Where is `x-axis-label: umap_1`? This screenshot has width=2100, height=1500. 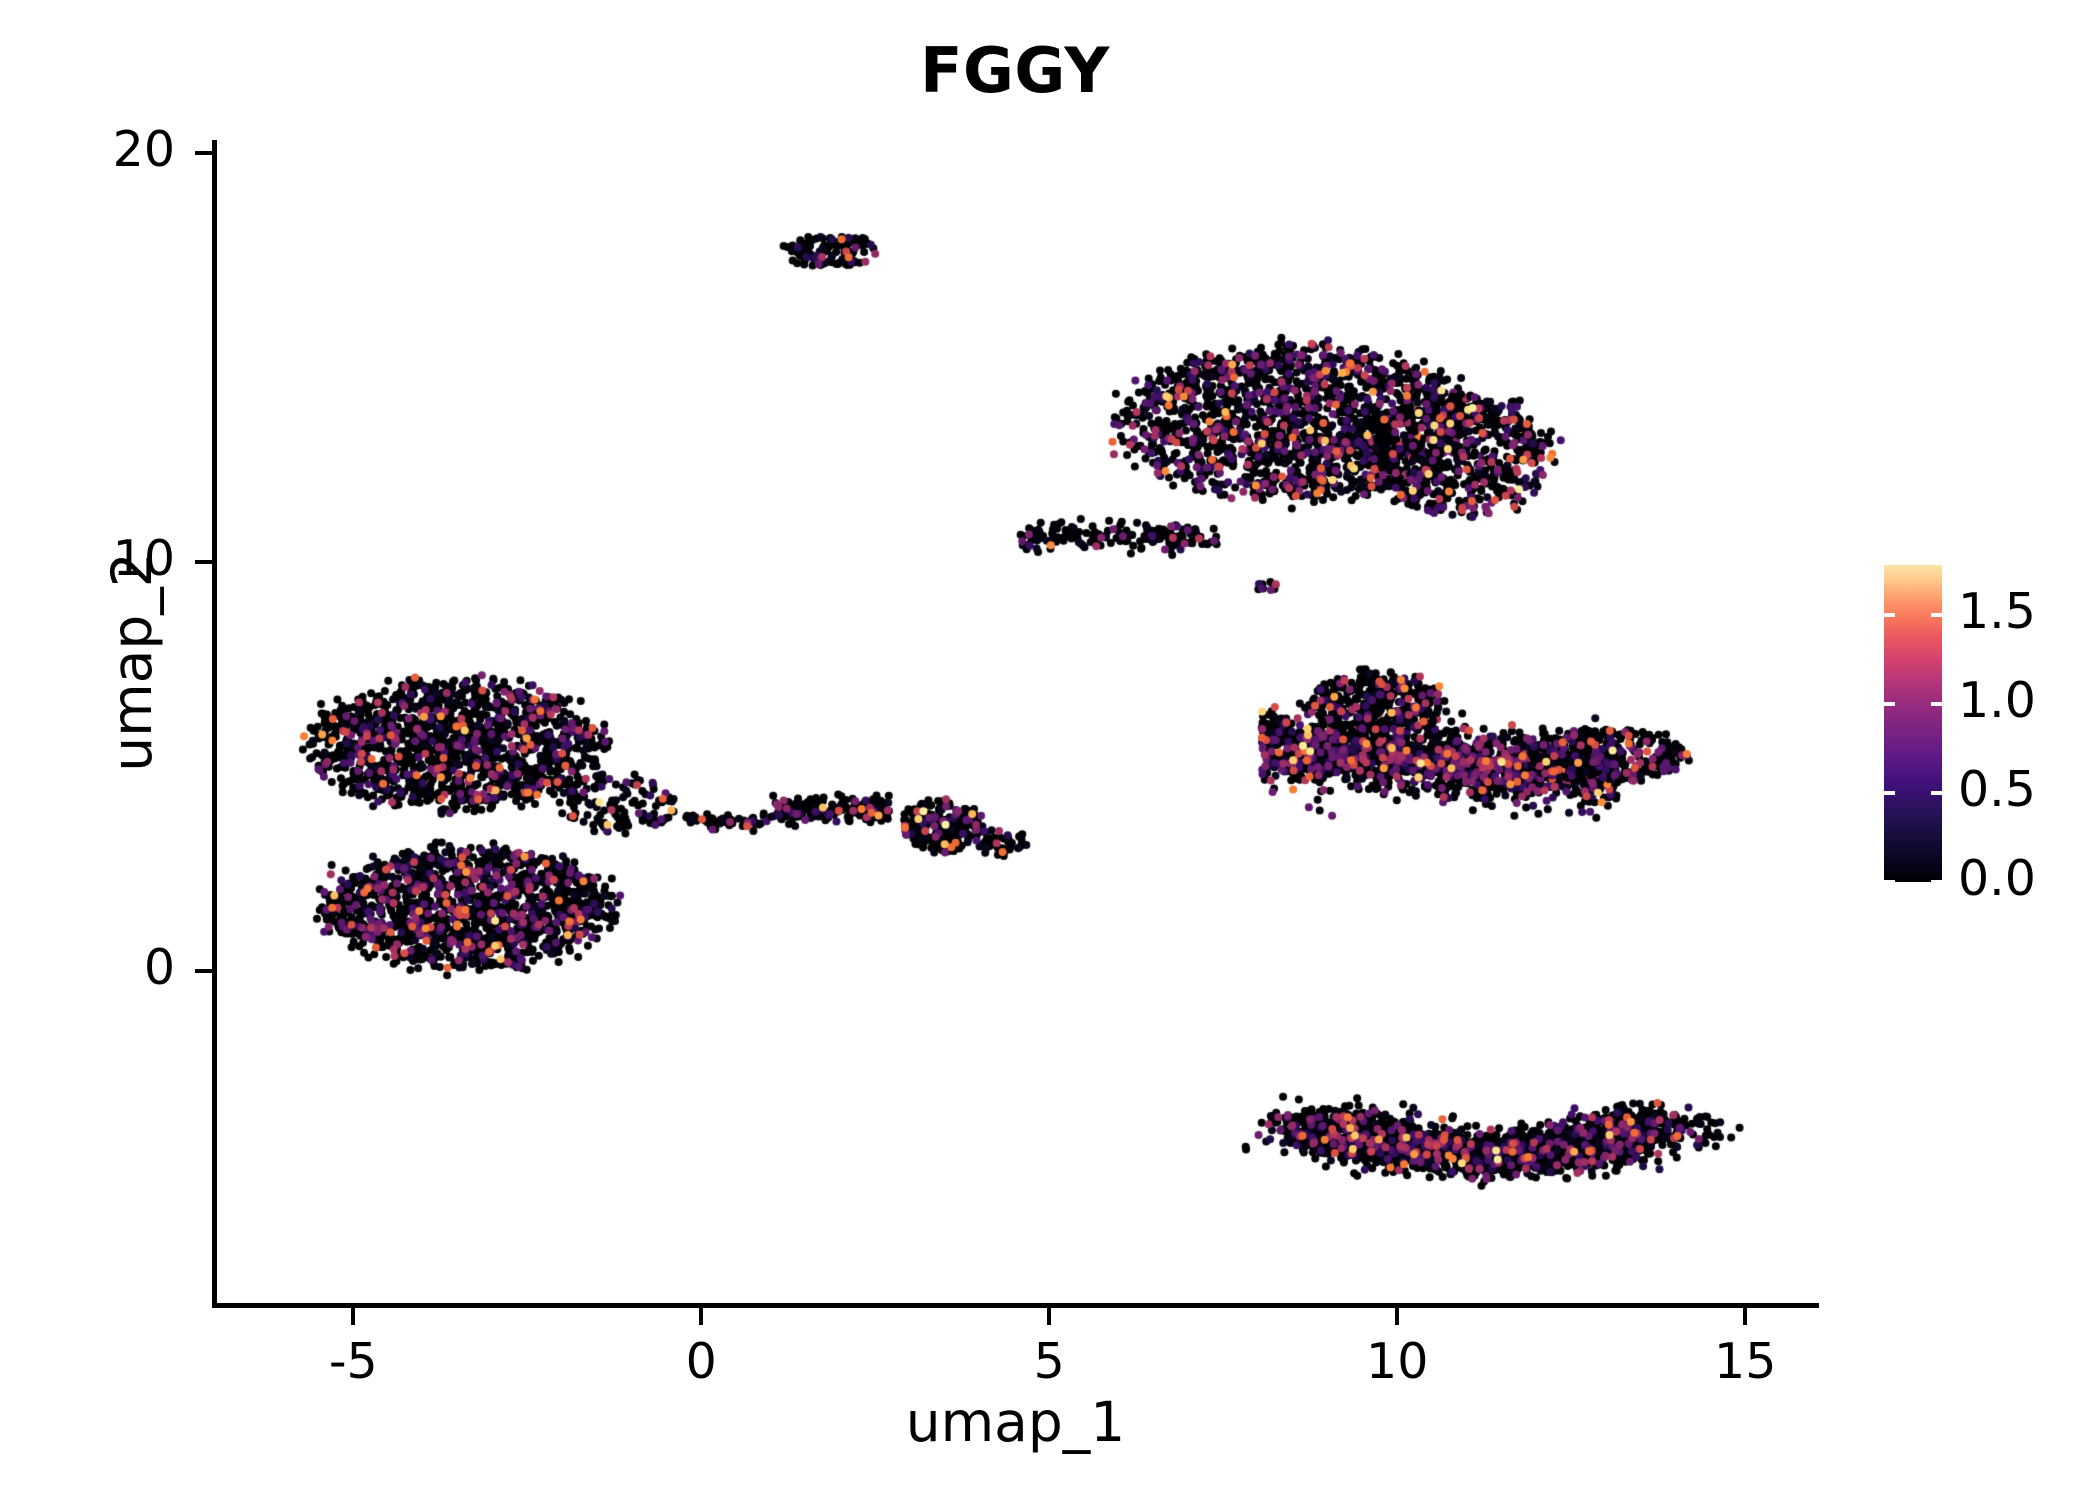
x-axis-label: umap_1 is located at coordinates (1015, 1422).